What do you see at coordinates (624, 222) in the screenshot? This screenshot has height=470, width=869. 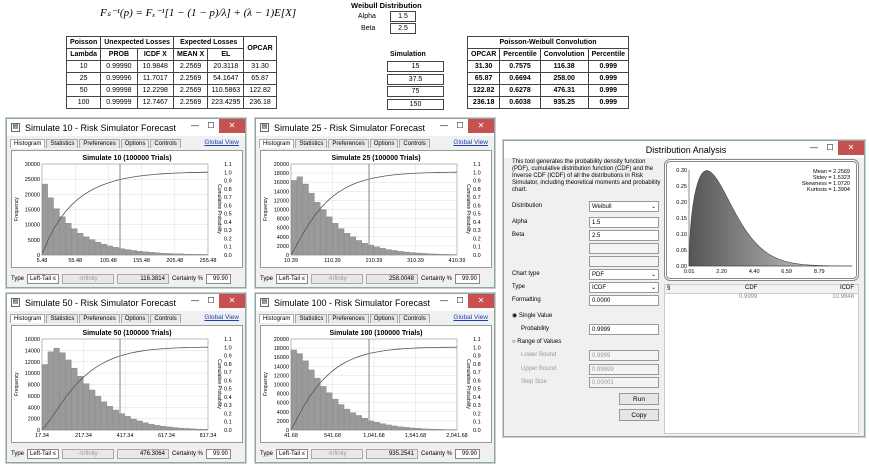 I see `dist-alpha-input: 1.5` at bounding box center [624, 222].